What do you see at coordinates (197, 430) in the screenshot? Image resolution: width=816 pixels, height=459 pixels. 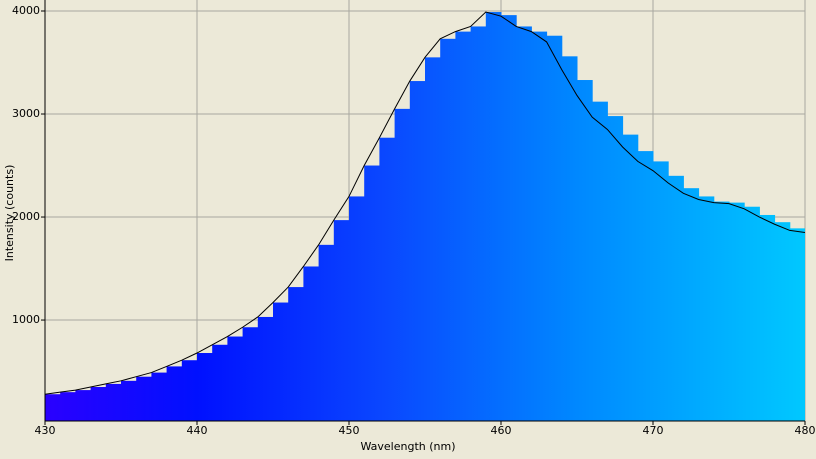 I see `x-tick-label: 440` at bounding box center [197, 430].